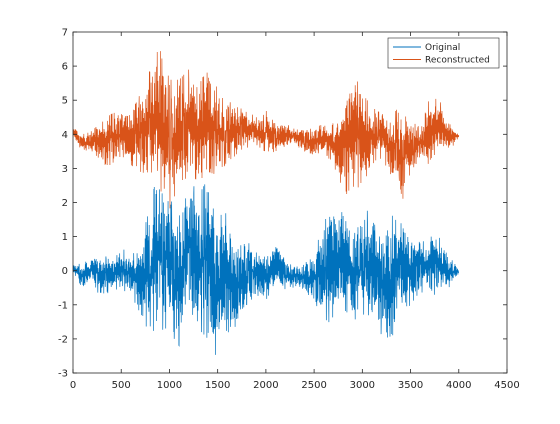  What do you see at coordinates (362, 385) in the screenshot?
I see `x-tick-label: 3000` at bounding box center [362, 385].